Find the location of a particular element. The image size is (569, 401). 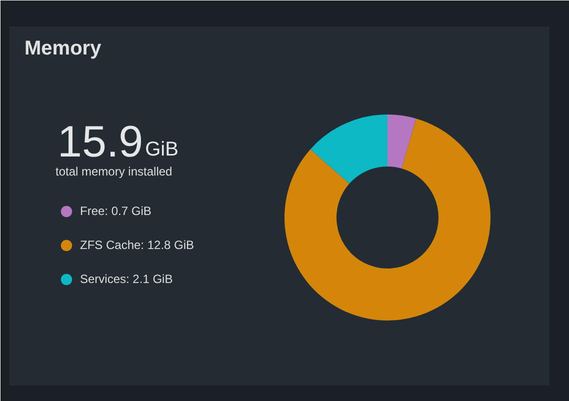

legend-label: Free: 0.7 GiB is located at coordinates (116, 211).